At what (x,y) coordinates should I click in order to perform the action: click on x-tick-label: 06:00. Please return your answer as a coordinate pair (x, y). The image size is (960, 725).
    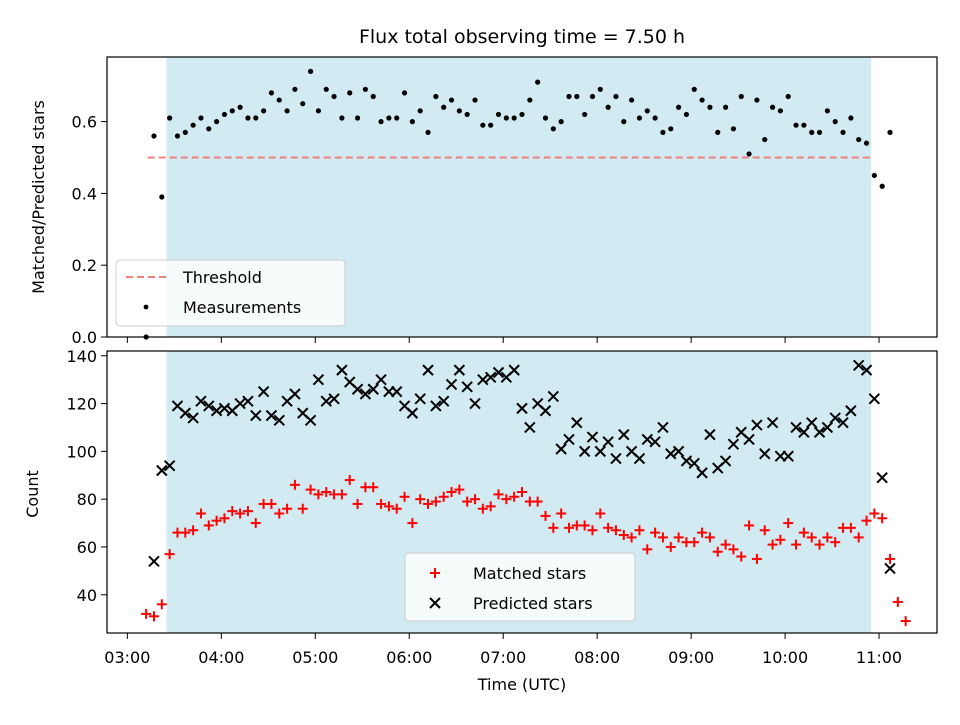
    Looking at the image, I should click on (409, 657).